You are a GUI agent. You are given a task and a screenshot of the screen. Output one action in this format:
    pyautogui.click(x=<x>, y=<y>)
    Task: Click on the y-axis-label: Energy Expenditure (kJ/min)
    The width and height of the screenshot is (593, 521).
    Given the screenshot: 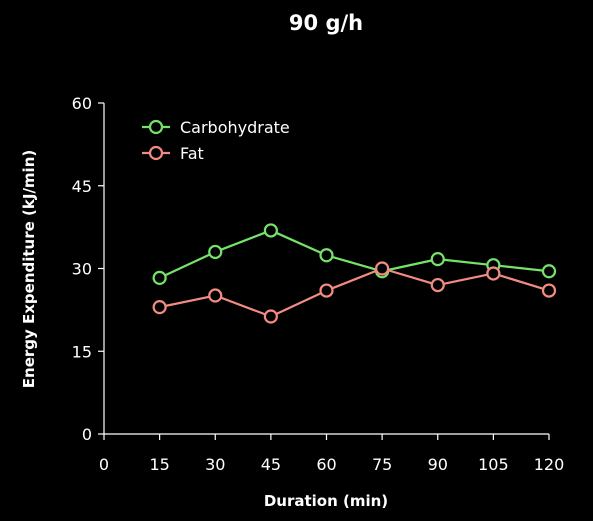 What is the action you would take?
    pyautogui.click(x=29, y=269)
    